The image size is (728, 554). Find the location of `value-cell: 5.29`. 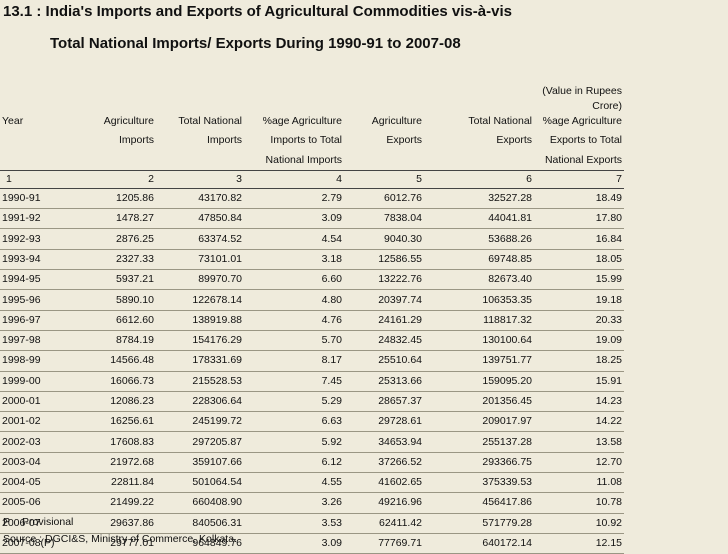

value-cell: 5.29 is located at coordinates (294, 402).